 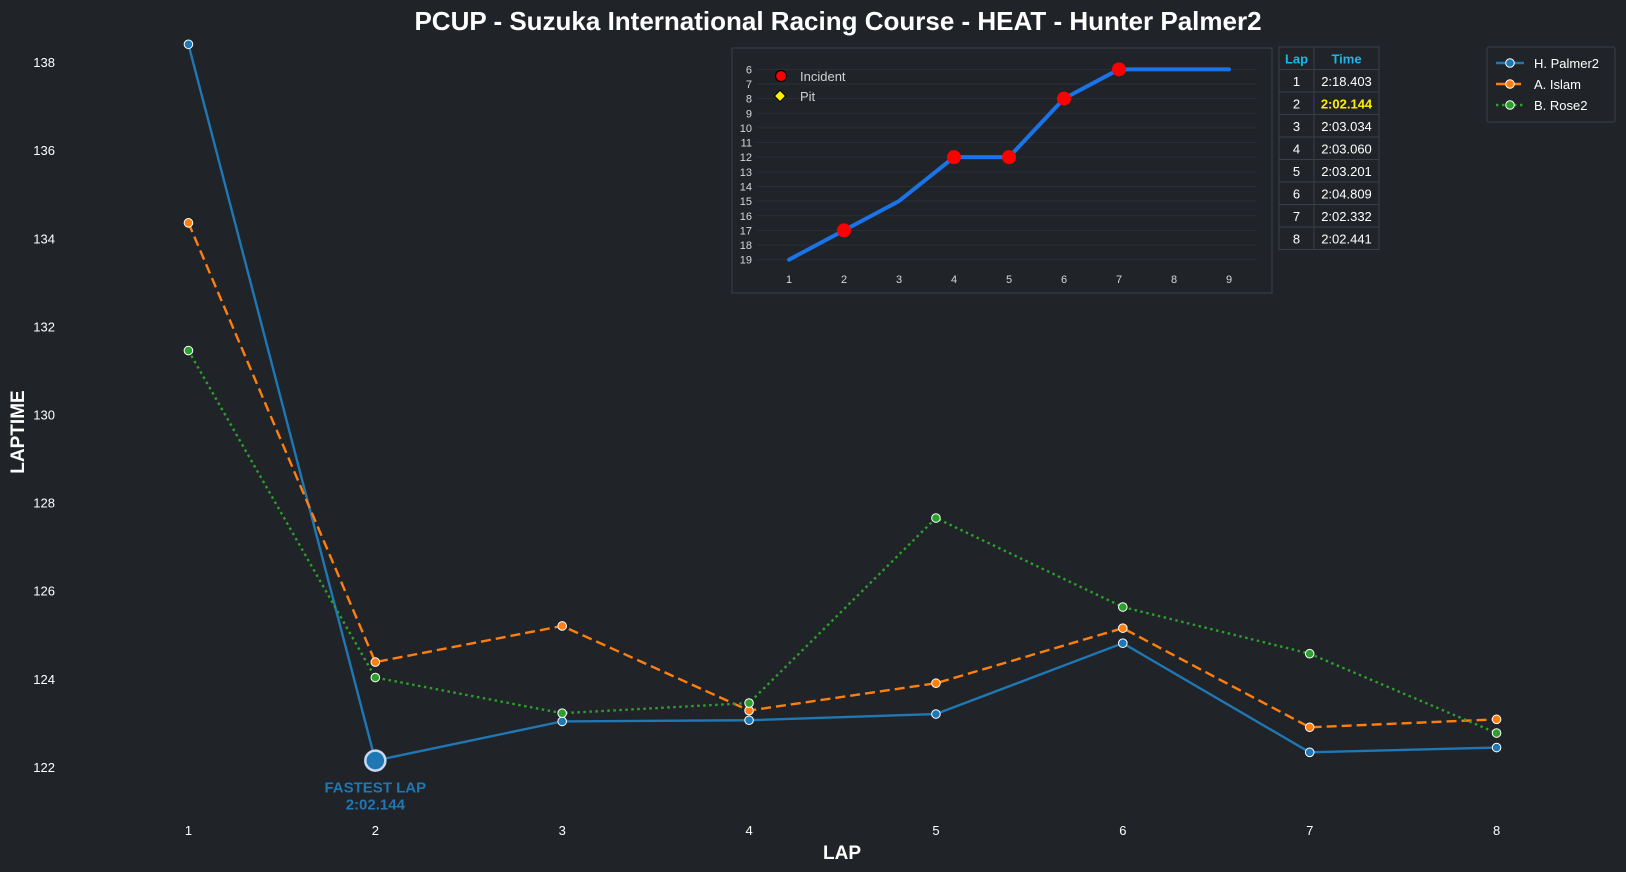 What do you see at coordinates (935, 830) in the screenshot?
I see `x-tick-label: 5` at bounding box center [935, 830].